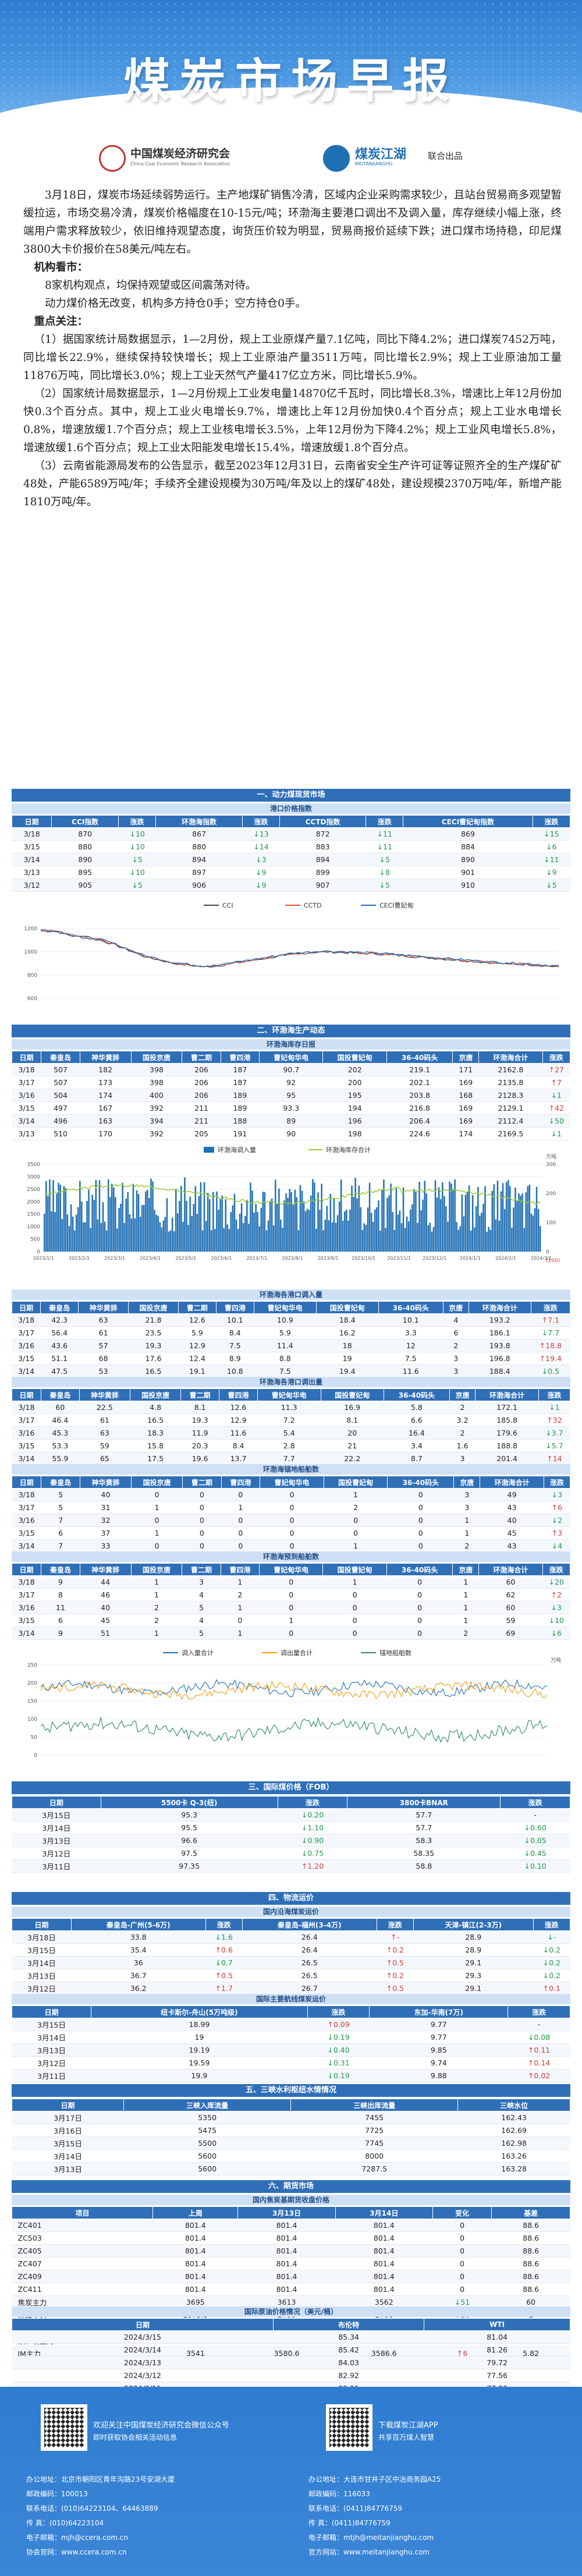  I want to click on table-cell: 79.72, so click(497, 2362).